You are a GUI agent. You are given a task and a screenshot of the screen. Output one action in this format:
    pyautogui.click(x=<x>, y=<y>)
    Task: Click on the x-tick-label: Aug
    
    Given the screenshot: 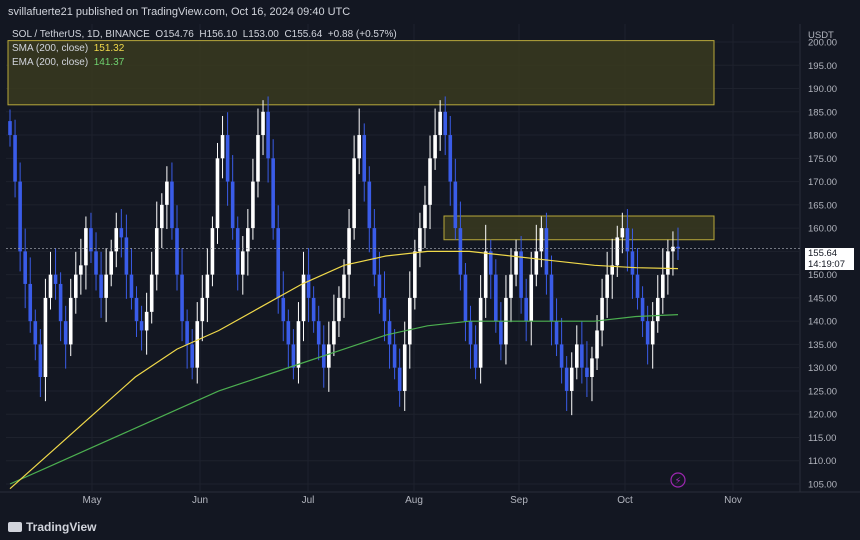 What is the action you would take?
    pyautogui.click(x=414, y=500)
    